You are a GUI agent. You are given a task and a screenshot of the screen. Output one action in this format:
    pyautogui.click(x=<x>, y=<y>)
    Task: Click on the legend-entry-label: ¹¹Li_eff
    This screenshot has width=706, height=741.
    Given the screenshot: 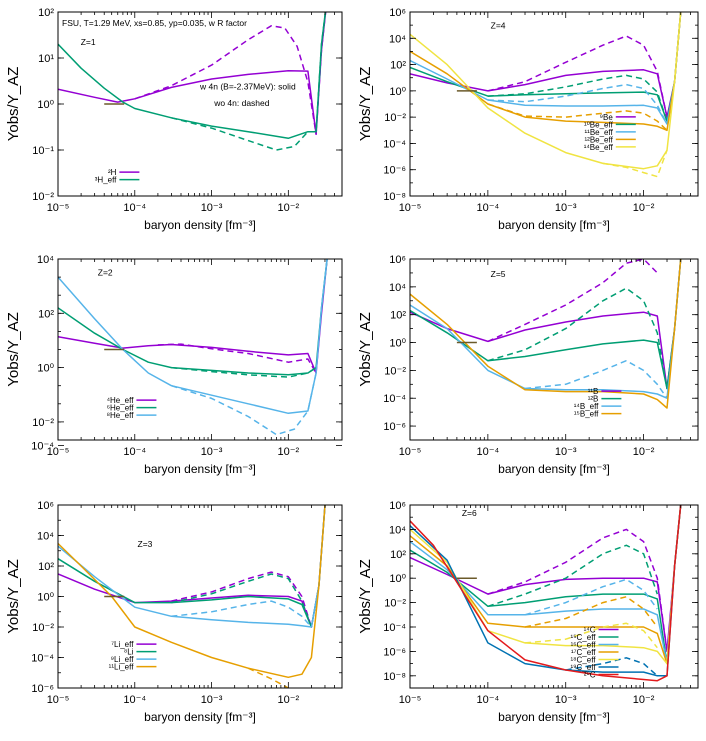 What is the action you would take?
    pyautogui.click(x=122, y=667)
    